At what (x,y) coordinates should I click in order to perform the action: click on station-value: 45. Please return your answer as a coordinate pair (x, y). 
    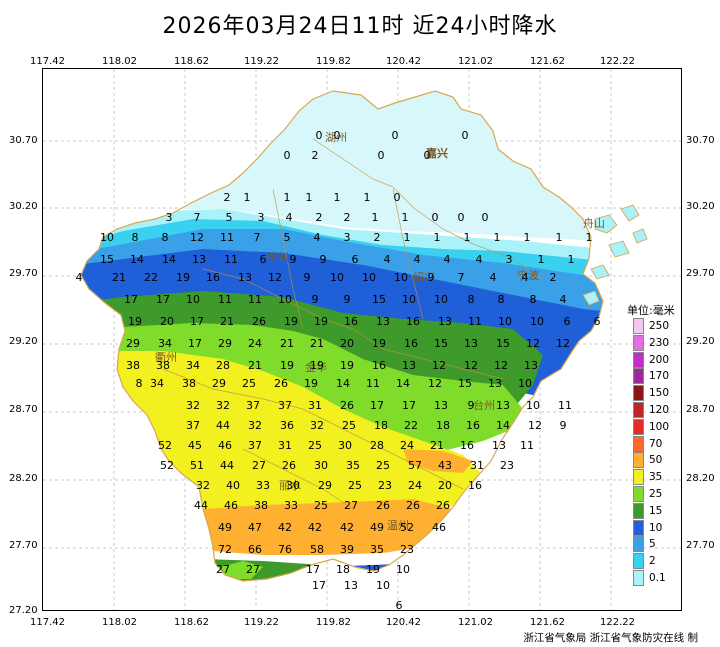
    Looking at the image, I should click on (195, 445).